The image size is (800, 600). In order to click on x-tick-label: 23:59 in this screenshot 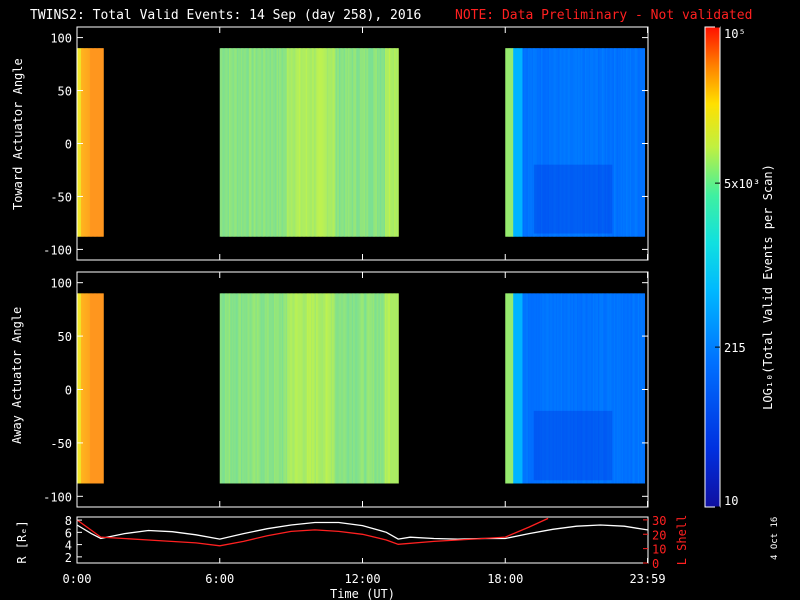, I will do `click(647, 579)`.